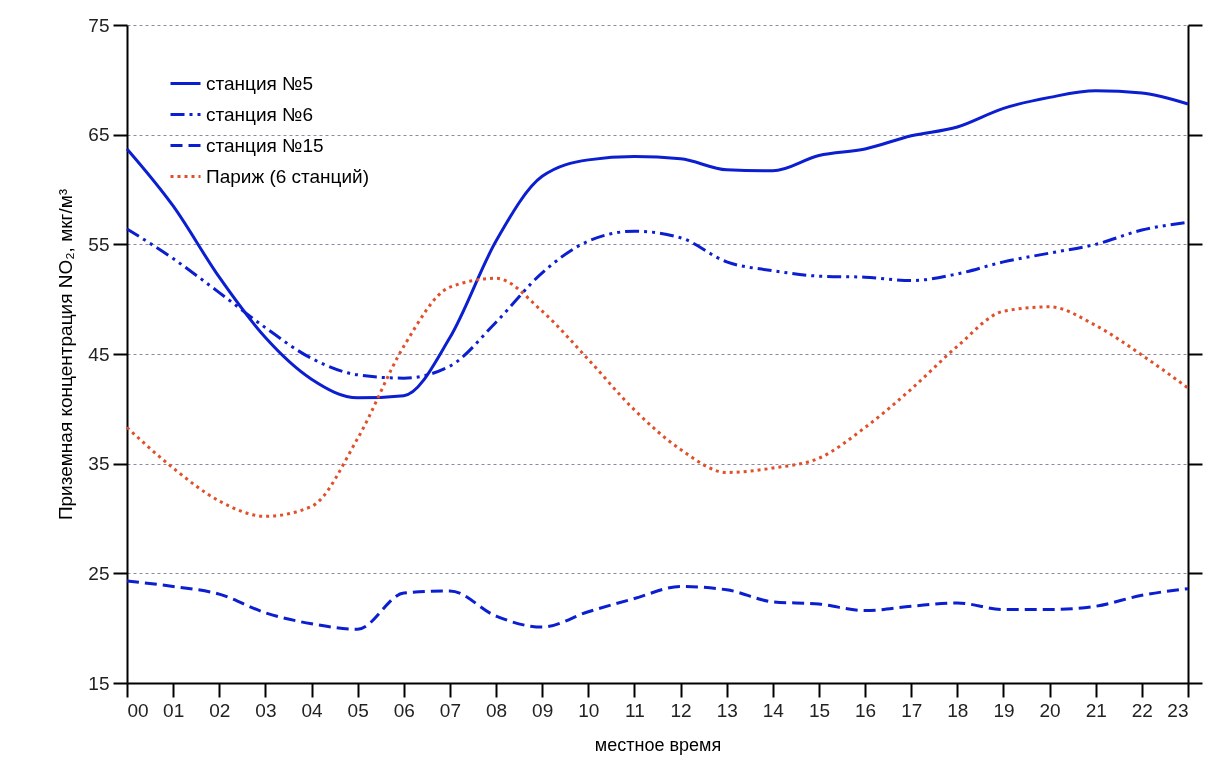 This screenshot has height=780, width=1206. I want to click on x-tick-label: 16, so click(866, 710).